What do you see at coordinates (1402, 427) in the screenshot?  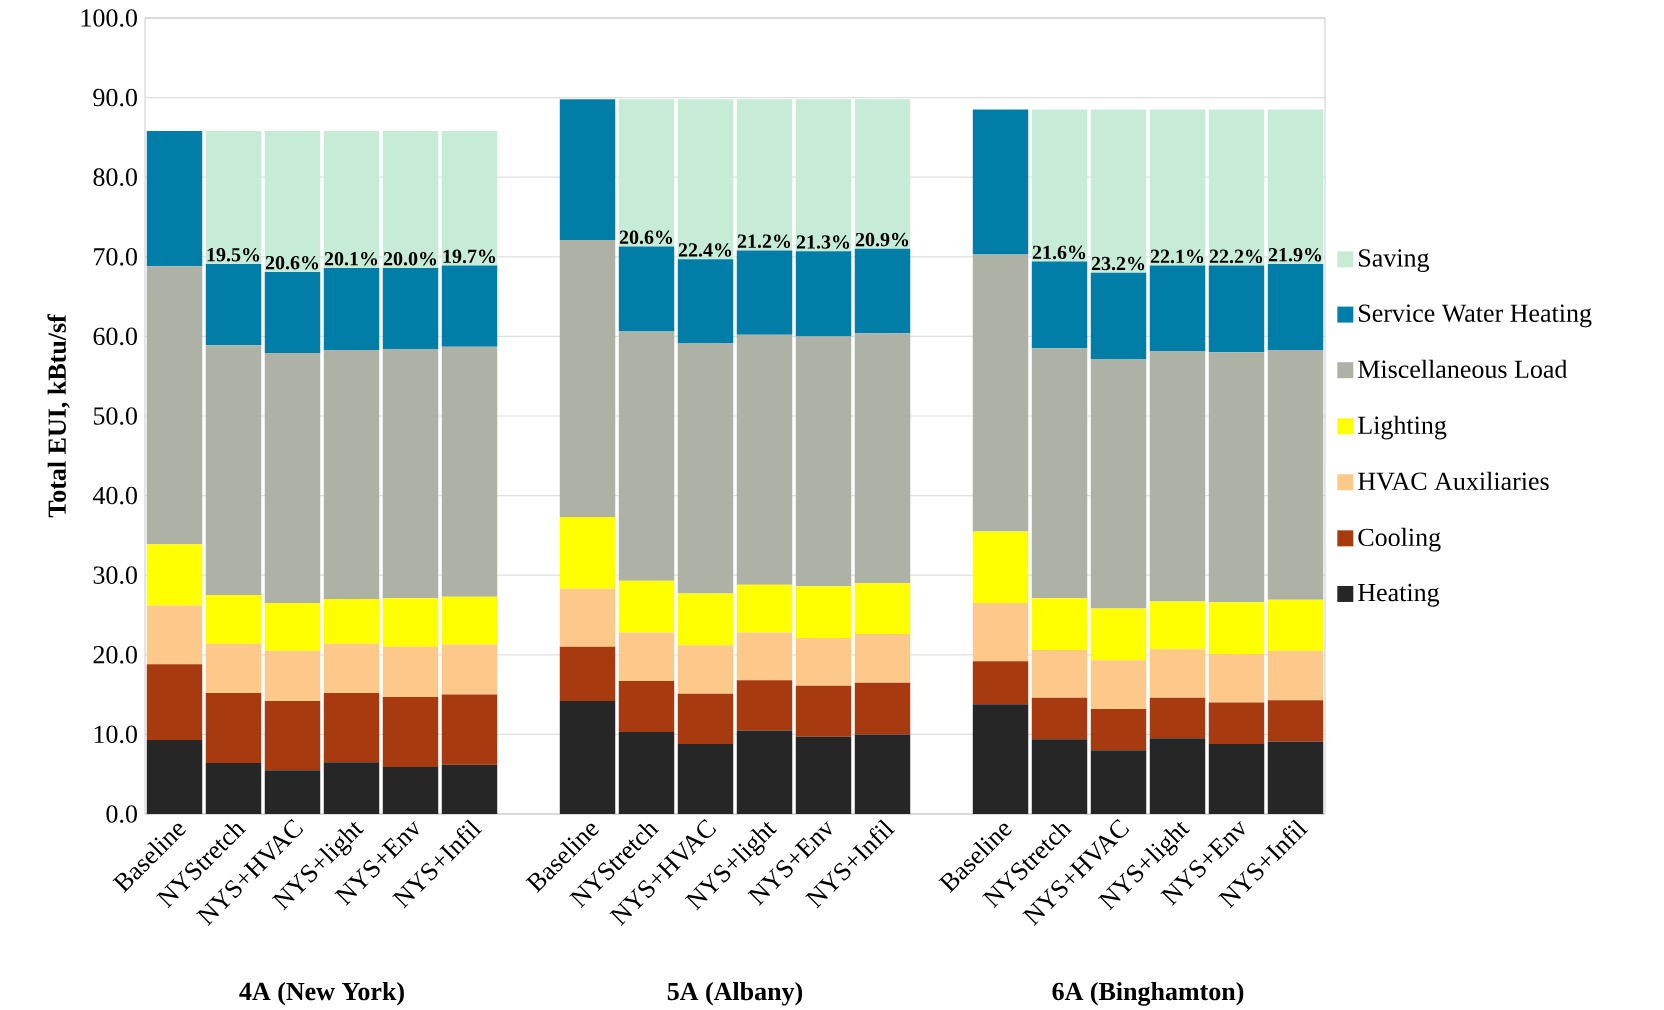 I see `legend-label: Lighting` at bounding box center [1402, 427].